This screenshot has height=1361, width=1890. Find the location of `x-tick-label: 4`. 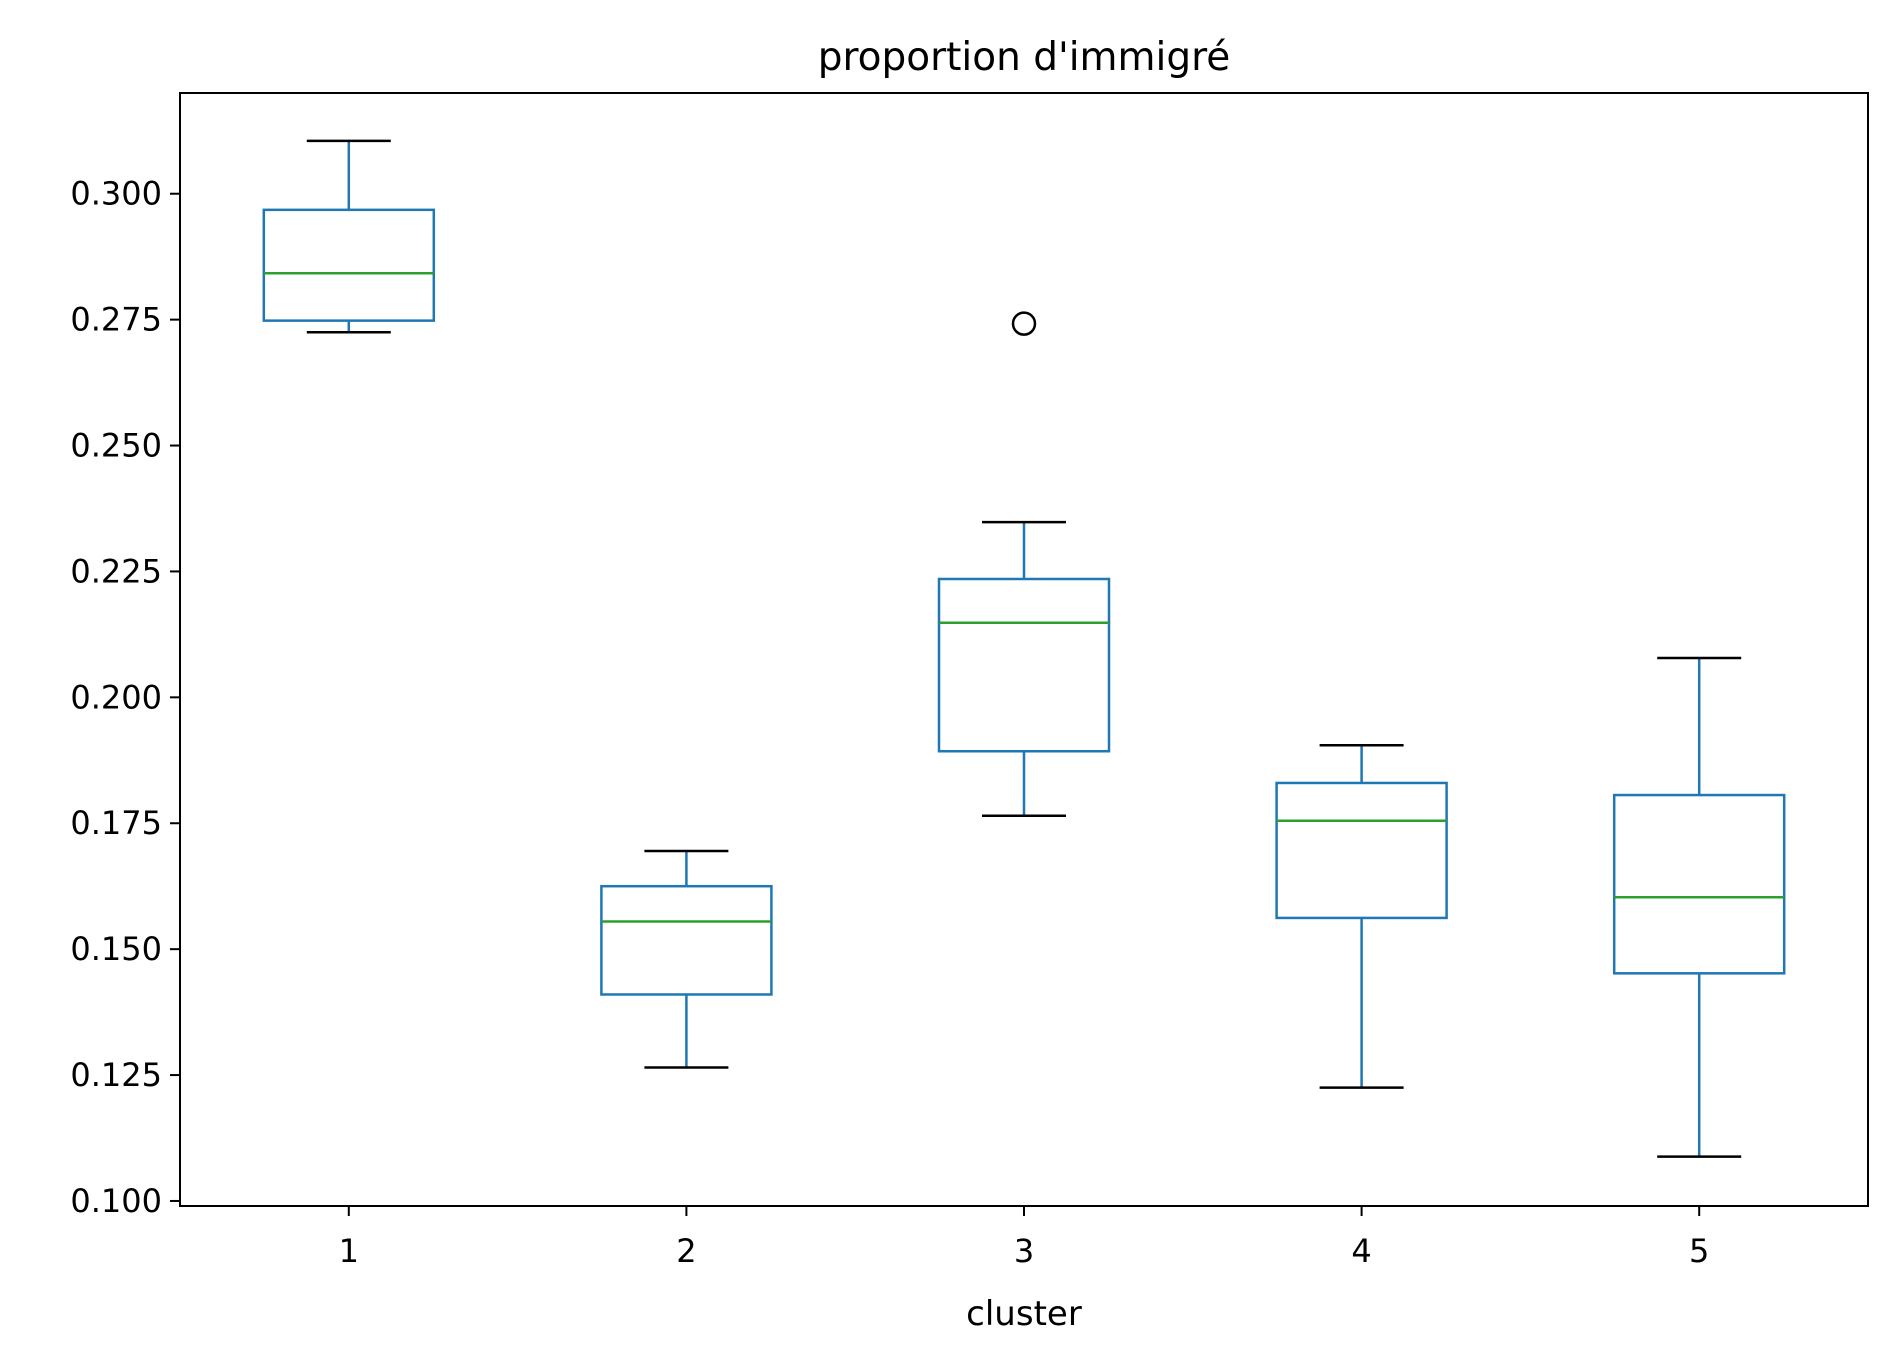

x-tick-label: 4 is located at coordinates (1361, 1251).